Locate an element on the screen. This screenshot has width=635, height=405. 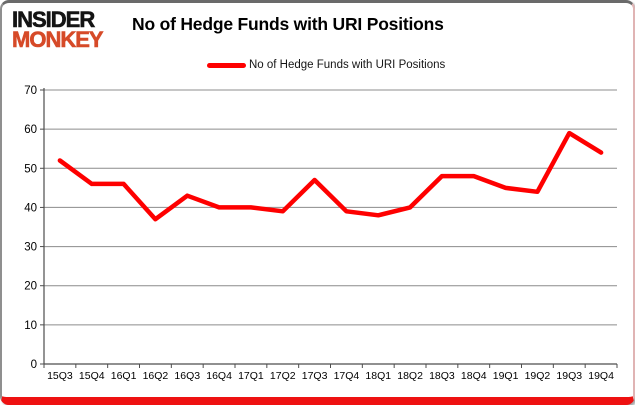
x-tick-label: 19Q4 is located at coordinates (601, 376).